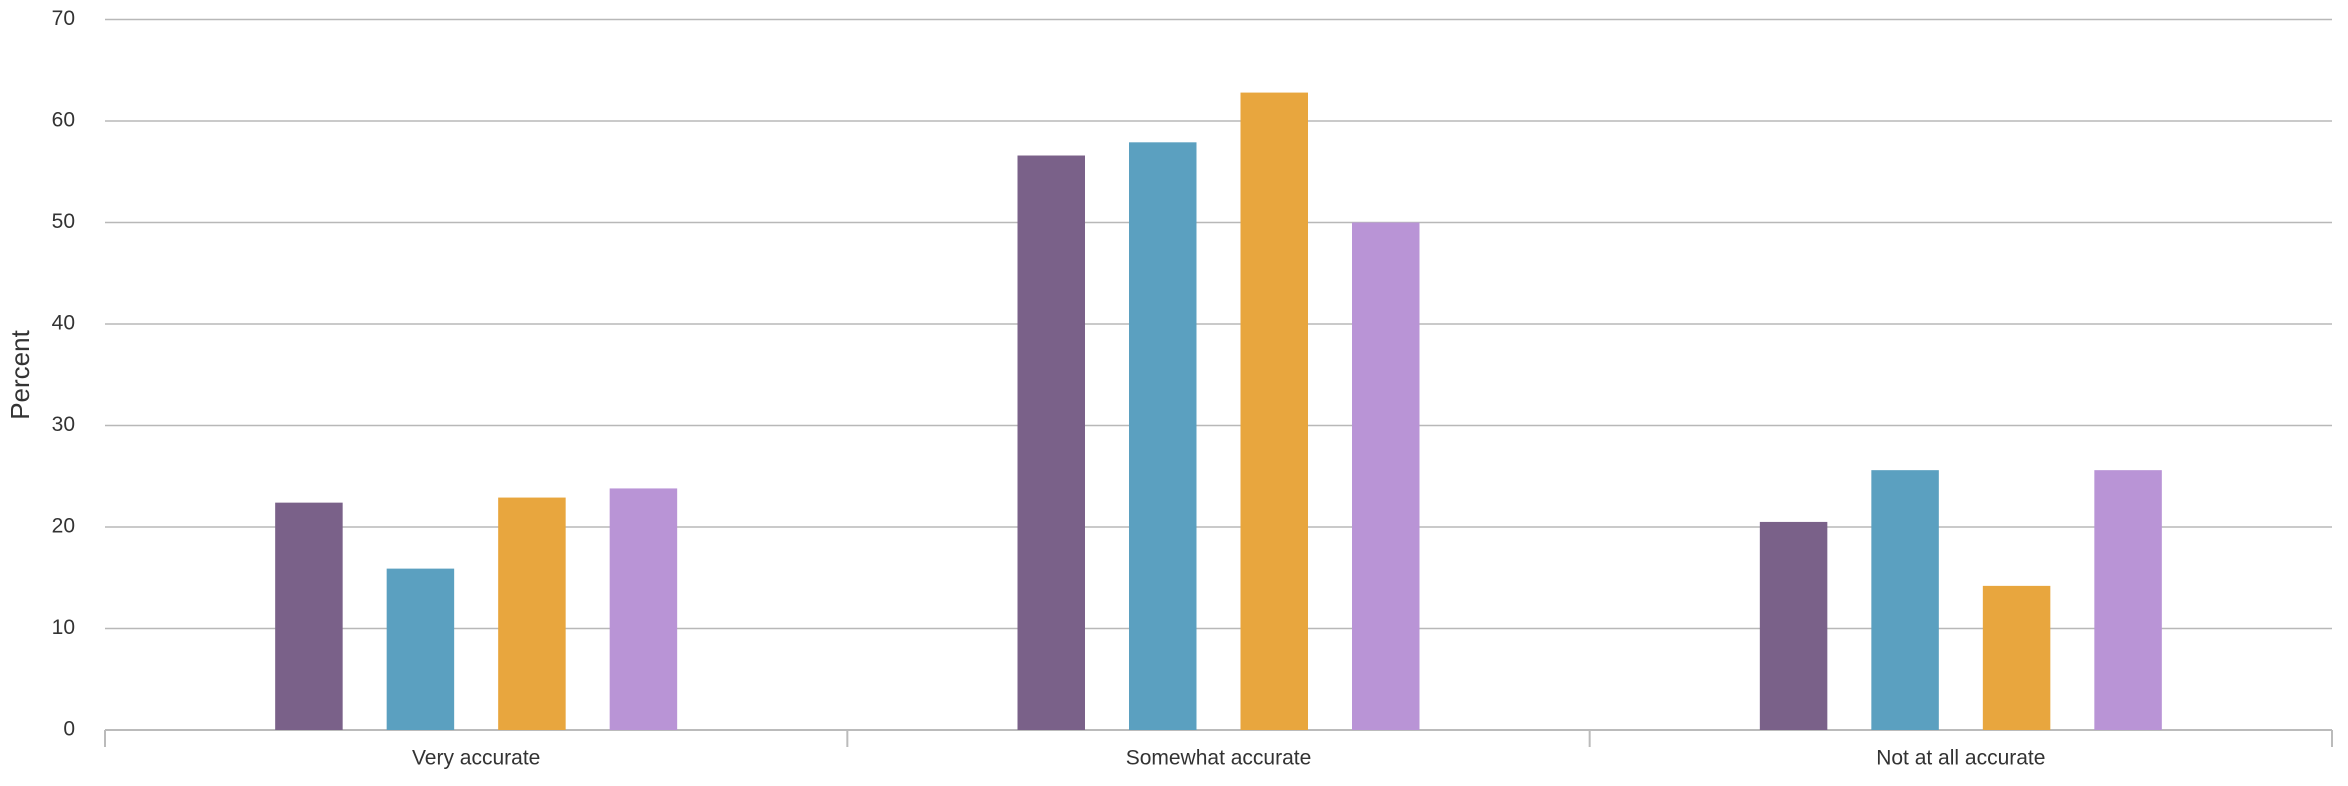 The width and height of the screenshot is (2348, 786). I want to click on y-tick-label: 10, so click(63, 627).